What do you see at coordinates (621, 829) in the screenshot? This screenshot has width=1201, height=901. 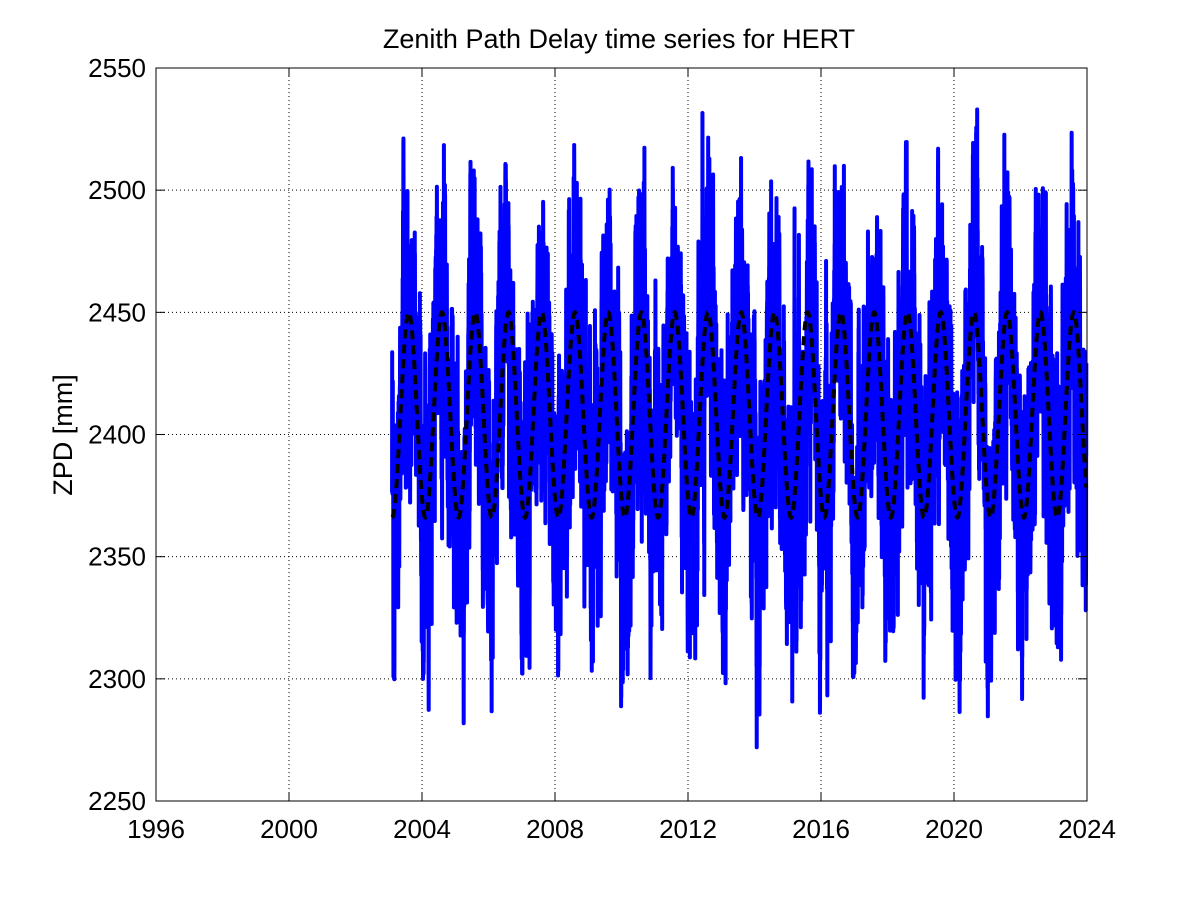 I see `x-tick-labels: 1996 2000 2004 2008 2012 2016 2020 2024` at bounding box center [621, 829].